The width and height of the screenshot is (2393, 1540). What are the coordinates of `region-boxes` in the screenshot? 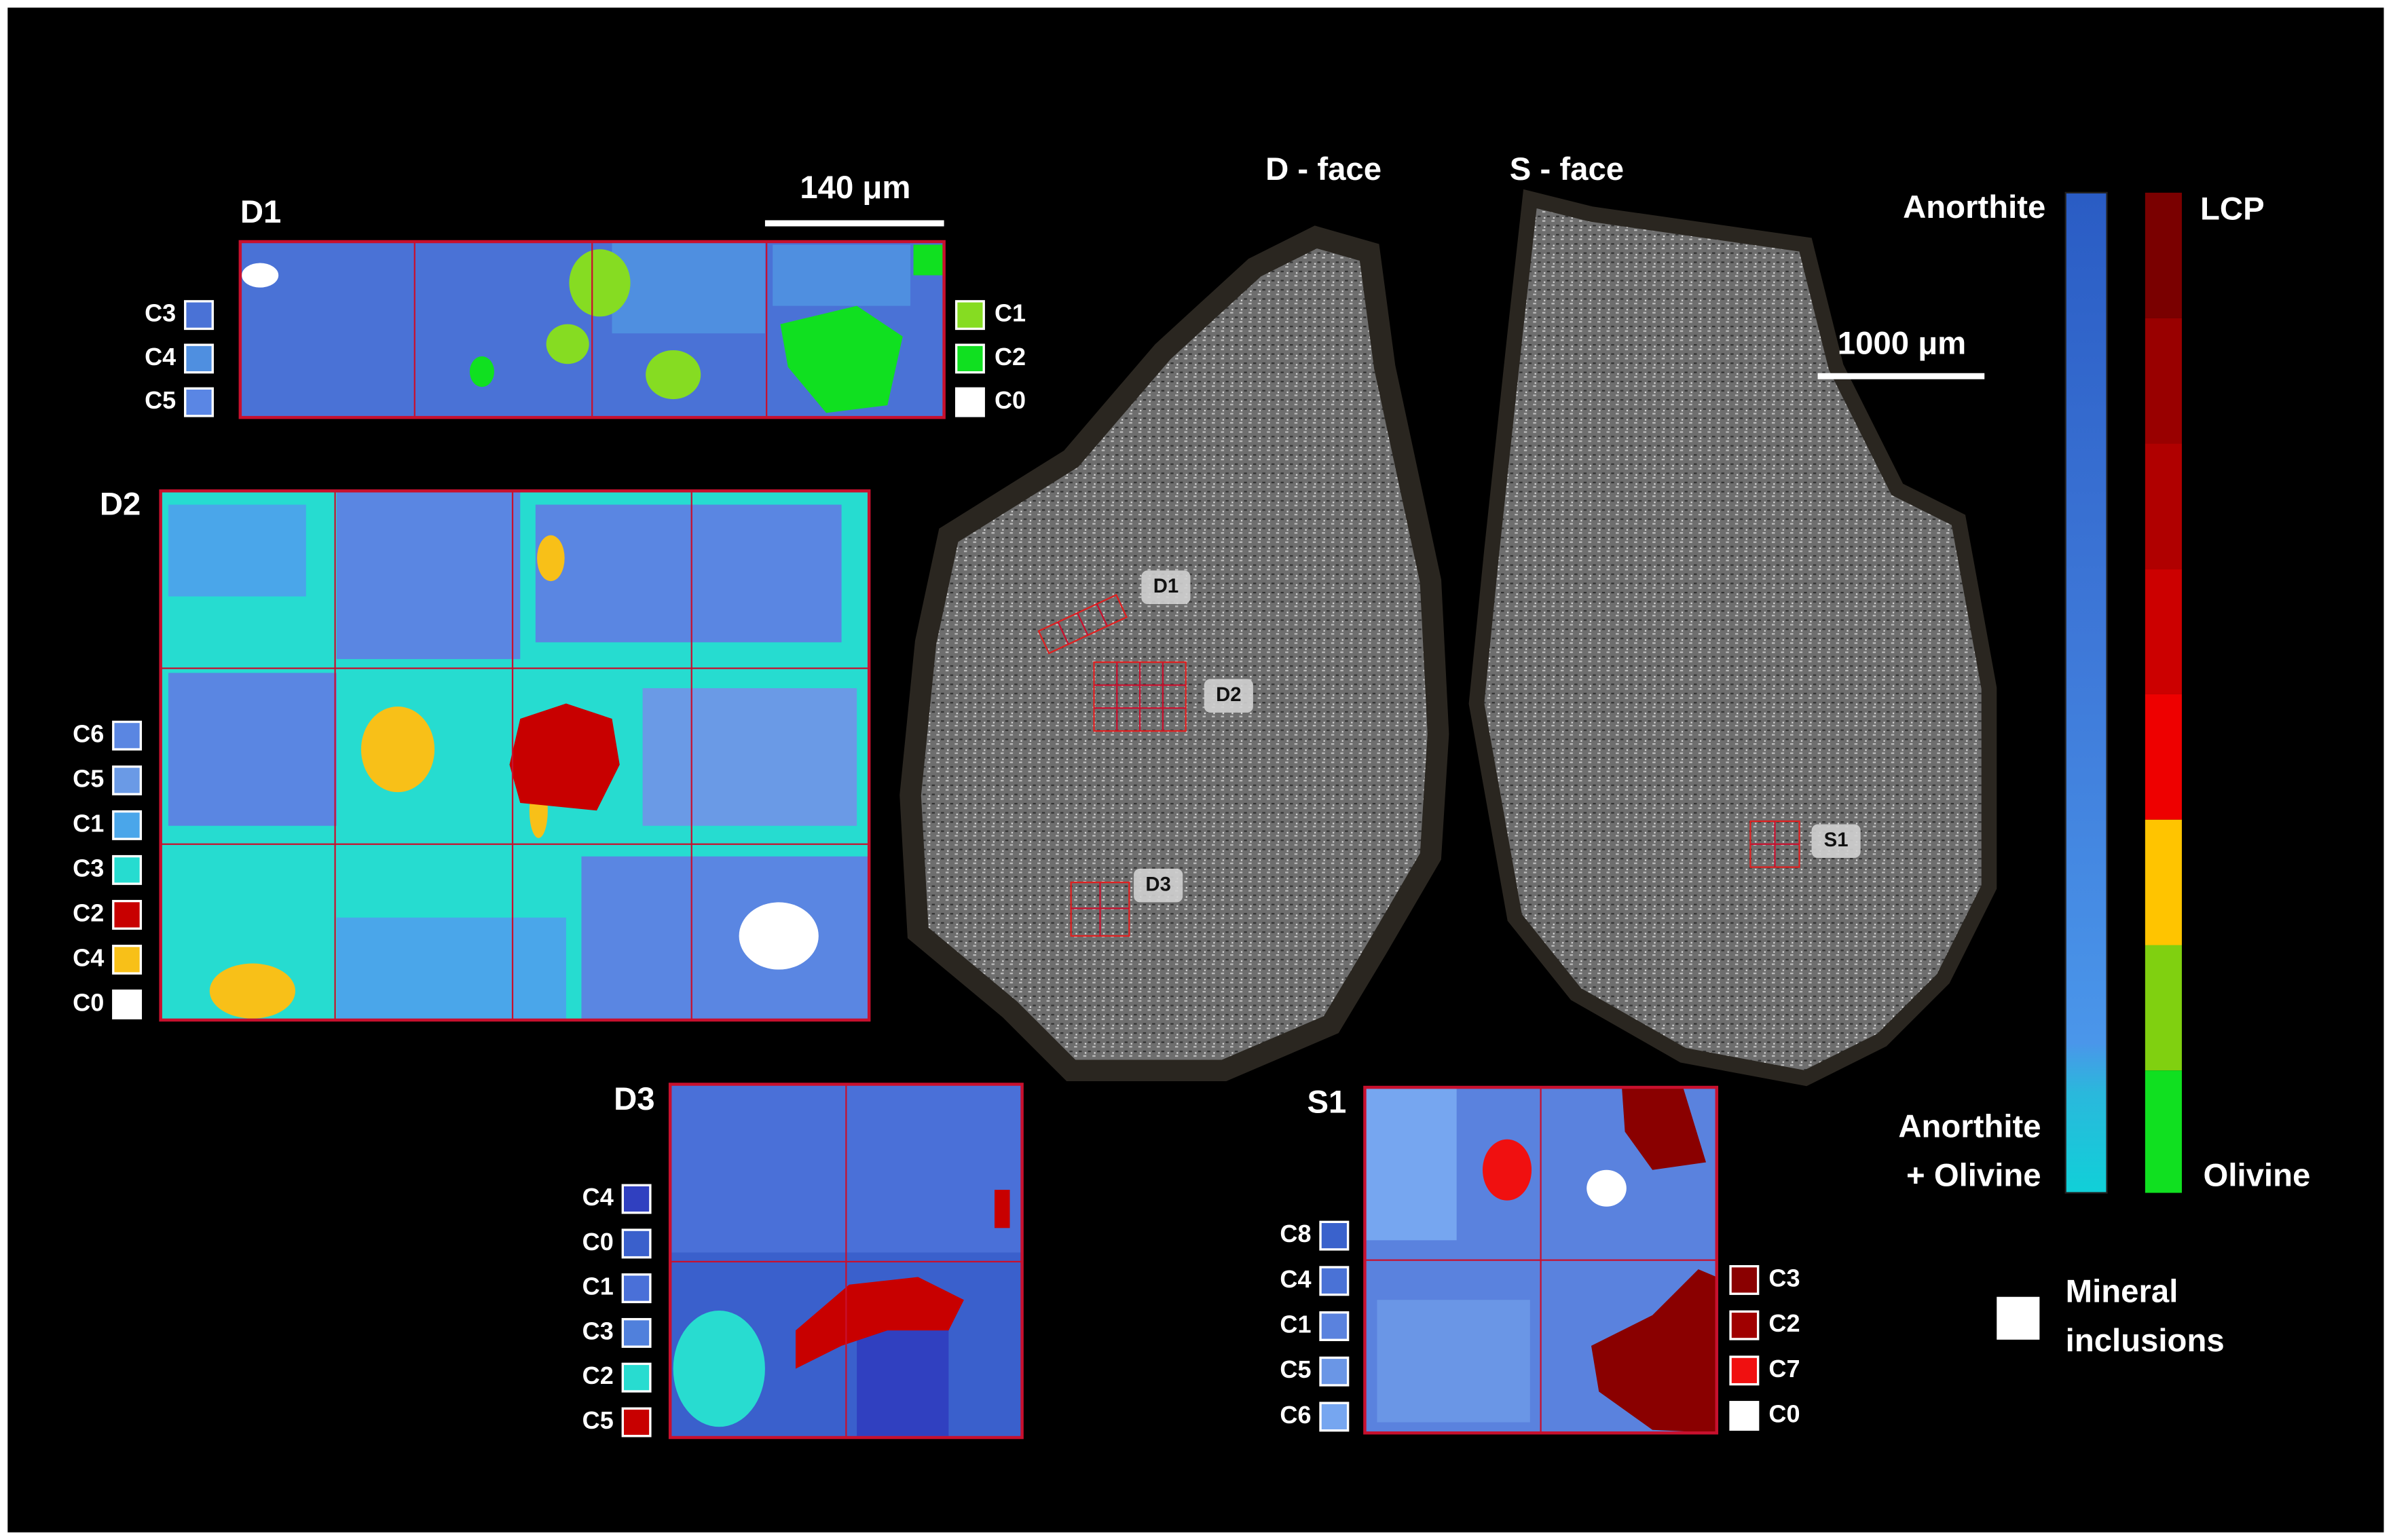 It's located at (1418, 765).